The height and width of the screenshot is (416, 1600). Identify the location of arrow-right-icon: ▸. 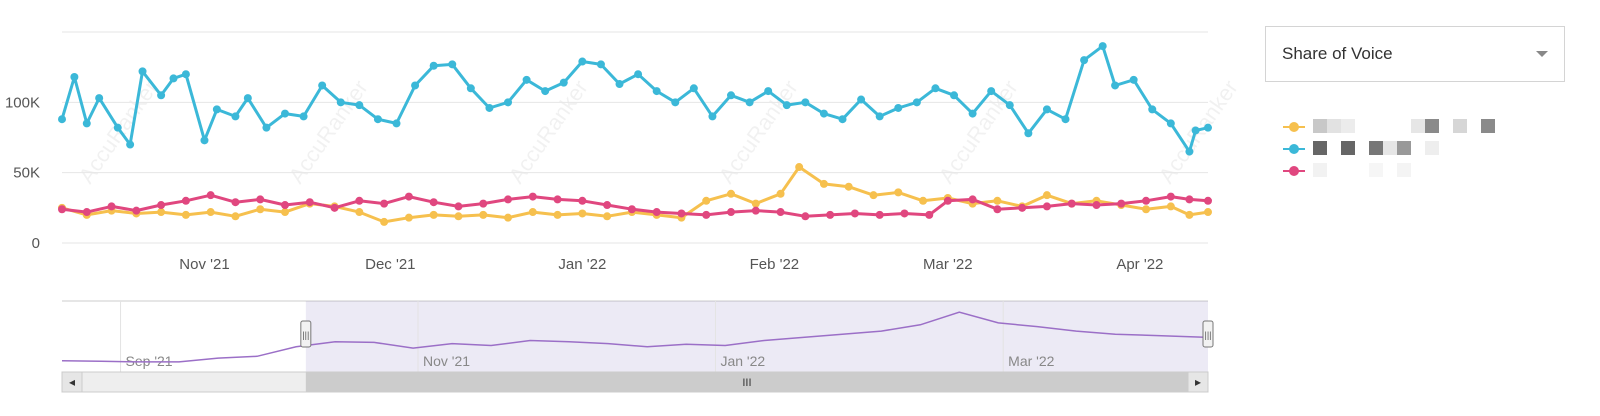
(1198, 382).